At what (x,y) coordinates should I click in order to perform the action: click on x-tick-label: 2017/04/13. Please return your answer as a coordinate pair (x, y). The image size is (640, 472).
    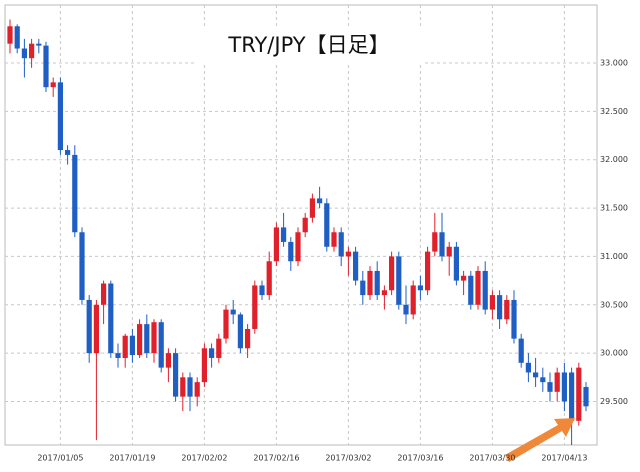
    Looking at the image, I should click on (564, 458).